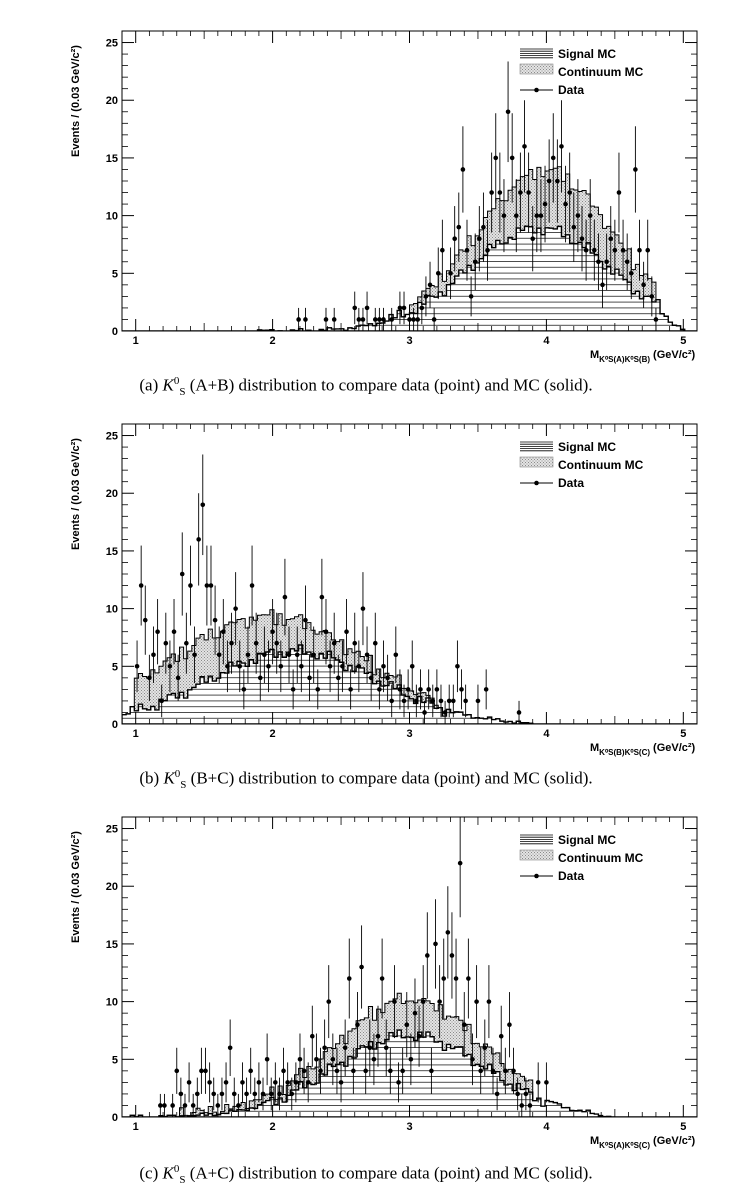  What do you see at coordinates (409, 1127) in the screenshot?
I see `x-tick-label: 3` at bounding box center [409, 1127].